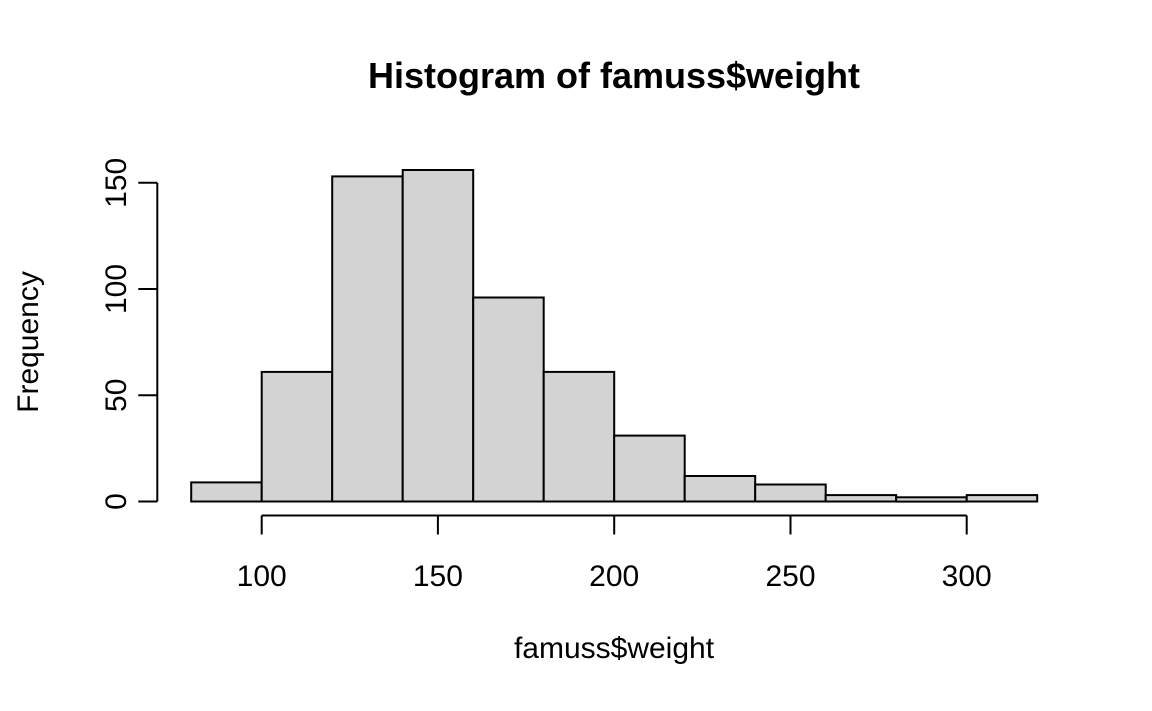 This screenshot has width=1152, height=711. I want to click on y-tick-label: 0, so click(116, 501).